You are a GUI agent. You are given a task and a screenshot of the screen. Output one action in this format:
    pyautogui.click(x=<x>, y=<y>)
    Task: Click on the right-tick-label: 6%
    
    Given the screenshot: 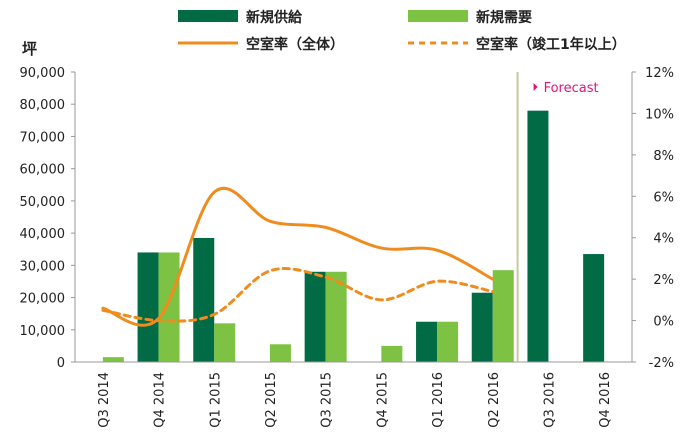 What is the action you would take?
    pyautogui.click(x=663, y=197)
    